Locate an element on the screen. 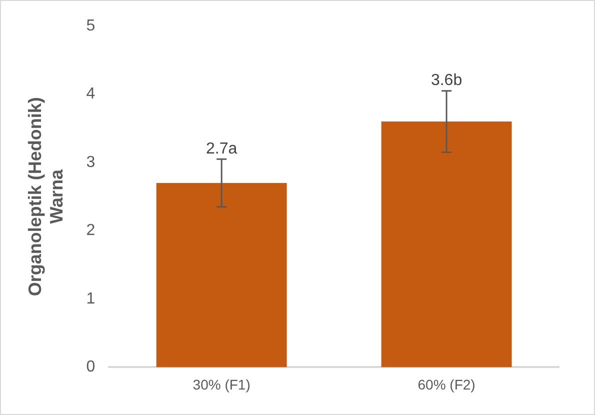 The image size is (595, 415). x-tick-label: 60% (F2) is located at coordinates (447, 384).